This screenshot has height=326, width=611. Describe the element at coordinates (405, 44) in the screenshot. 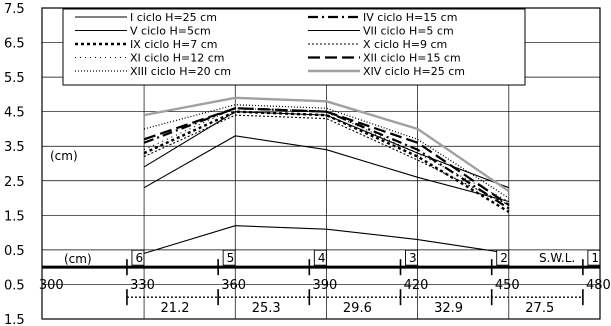

I see `legend-label: X ciclo H=9 cm` at that location.